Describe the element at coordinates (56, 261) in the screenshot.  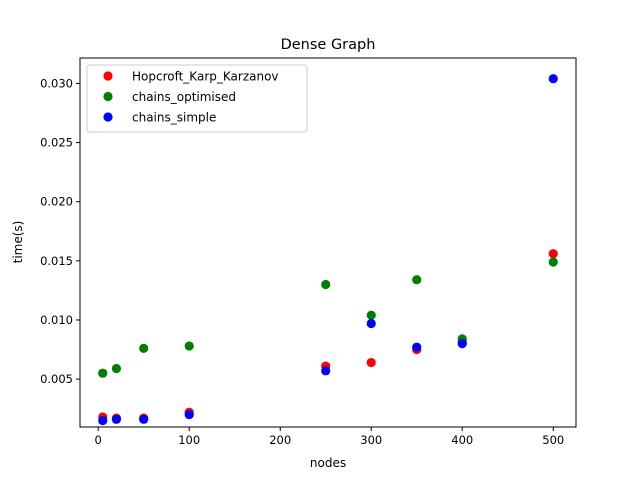
I see `y-tick-label: 0.015` at that location.